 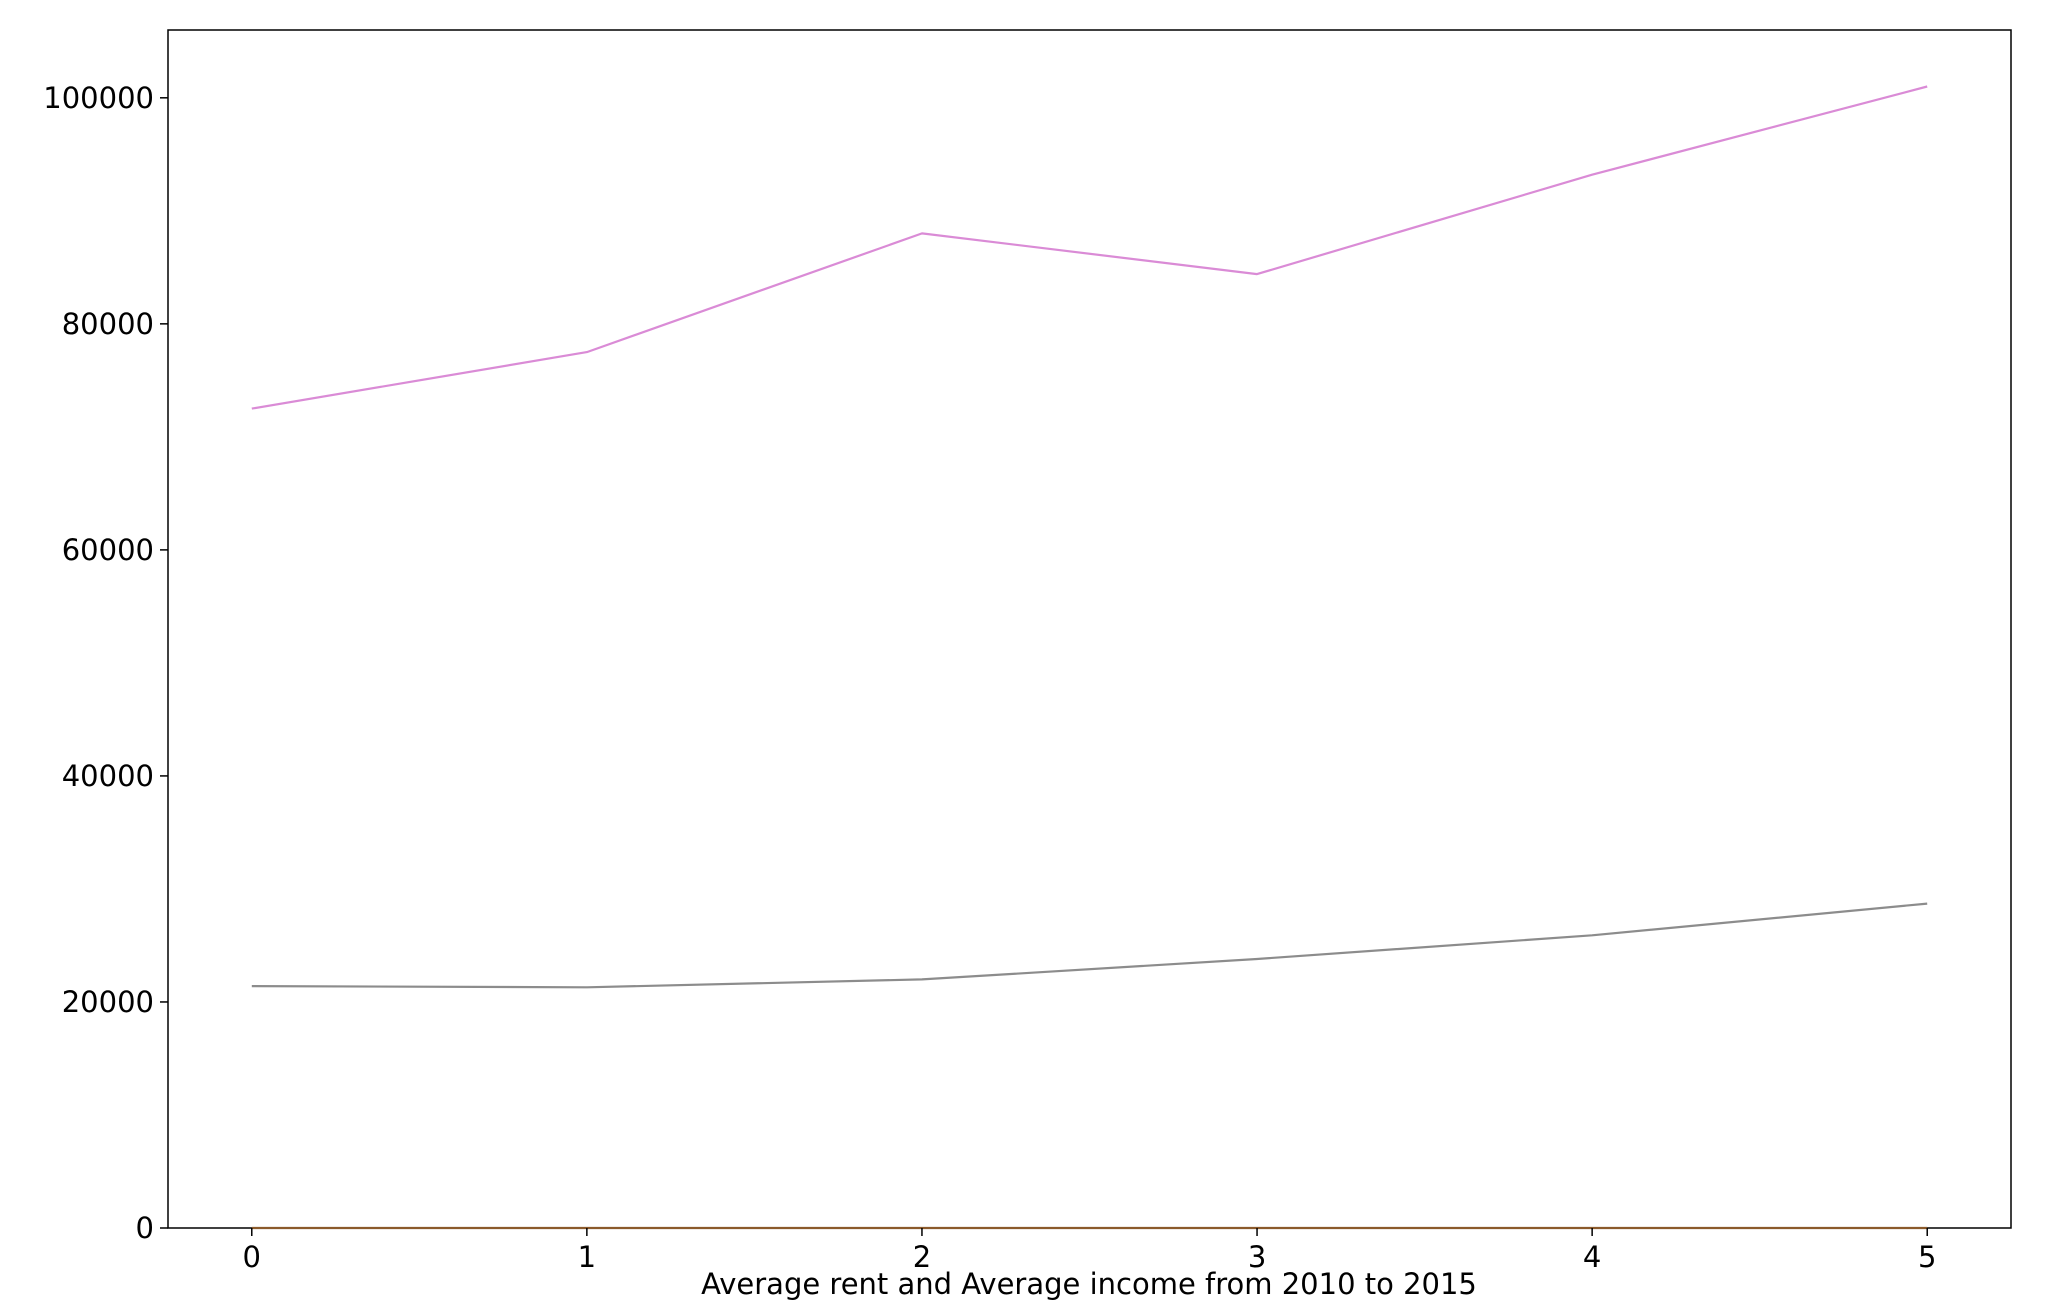 What do you see at coordinates (145, 1228) in the screenshot?
I see `y-tick-label: 0` at bounding box center [145, 1228].